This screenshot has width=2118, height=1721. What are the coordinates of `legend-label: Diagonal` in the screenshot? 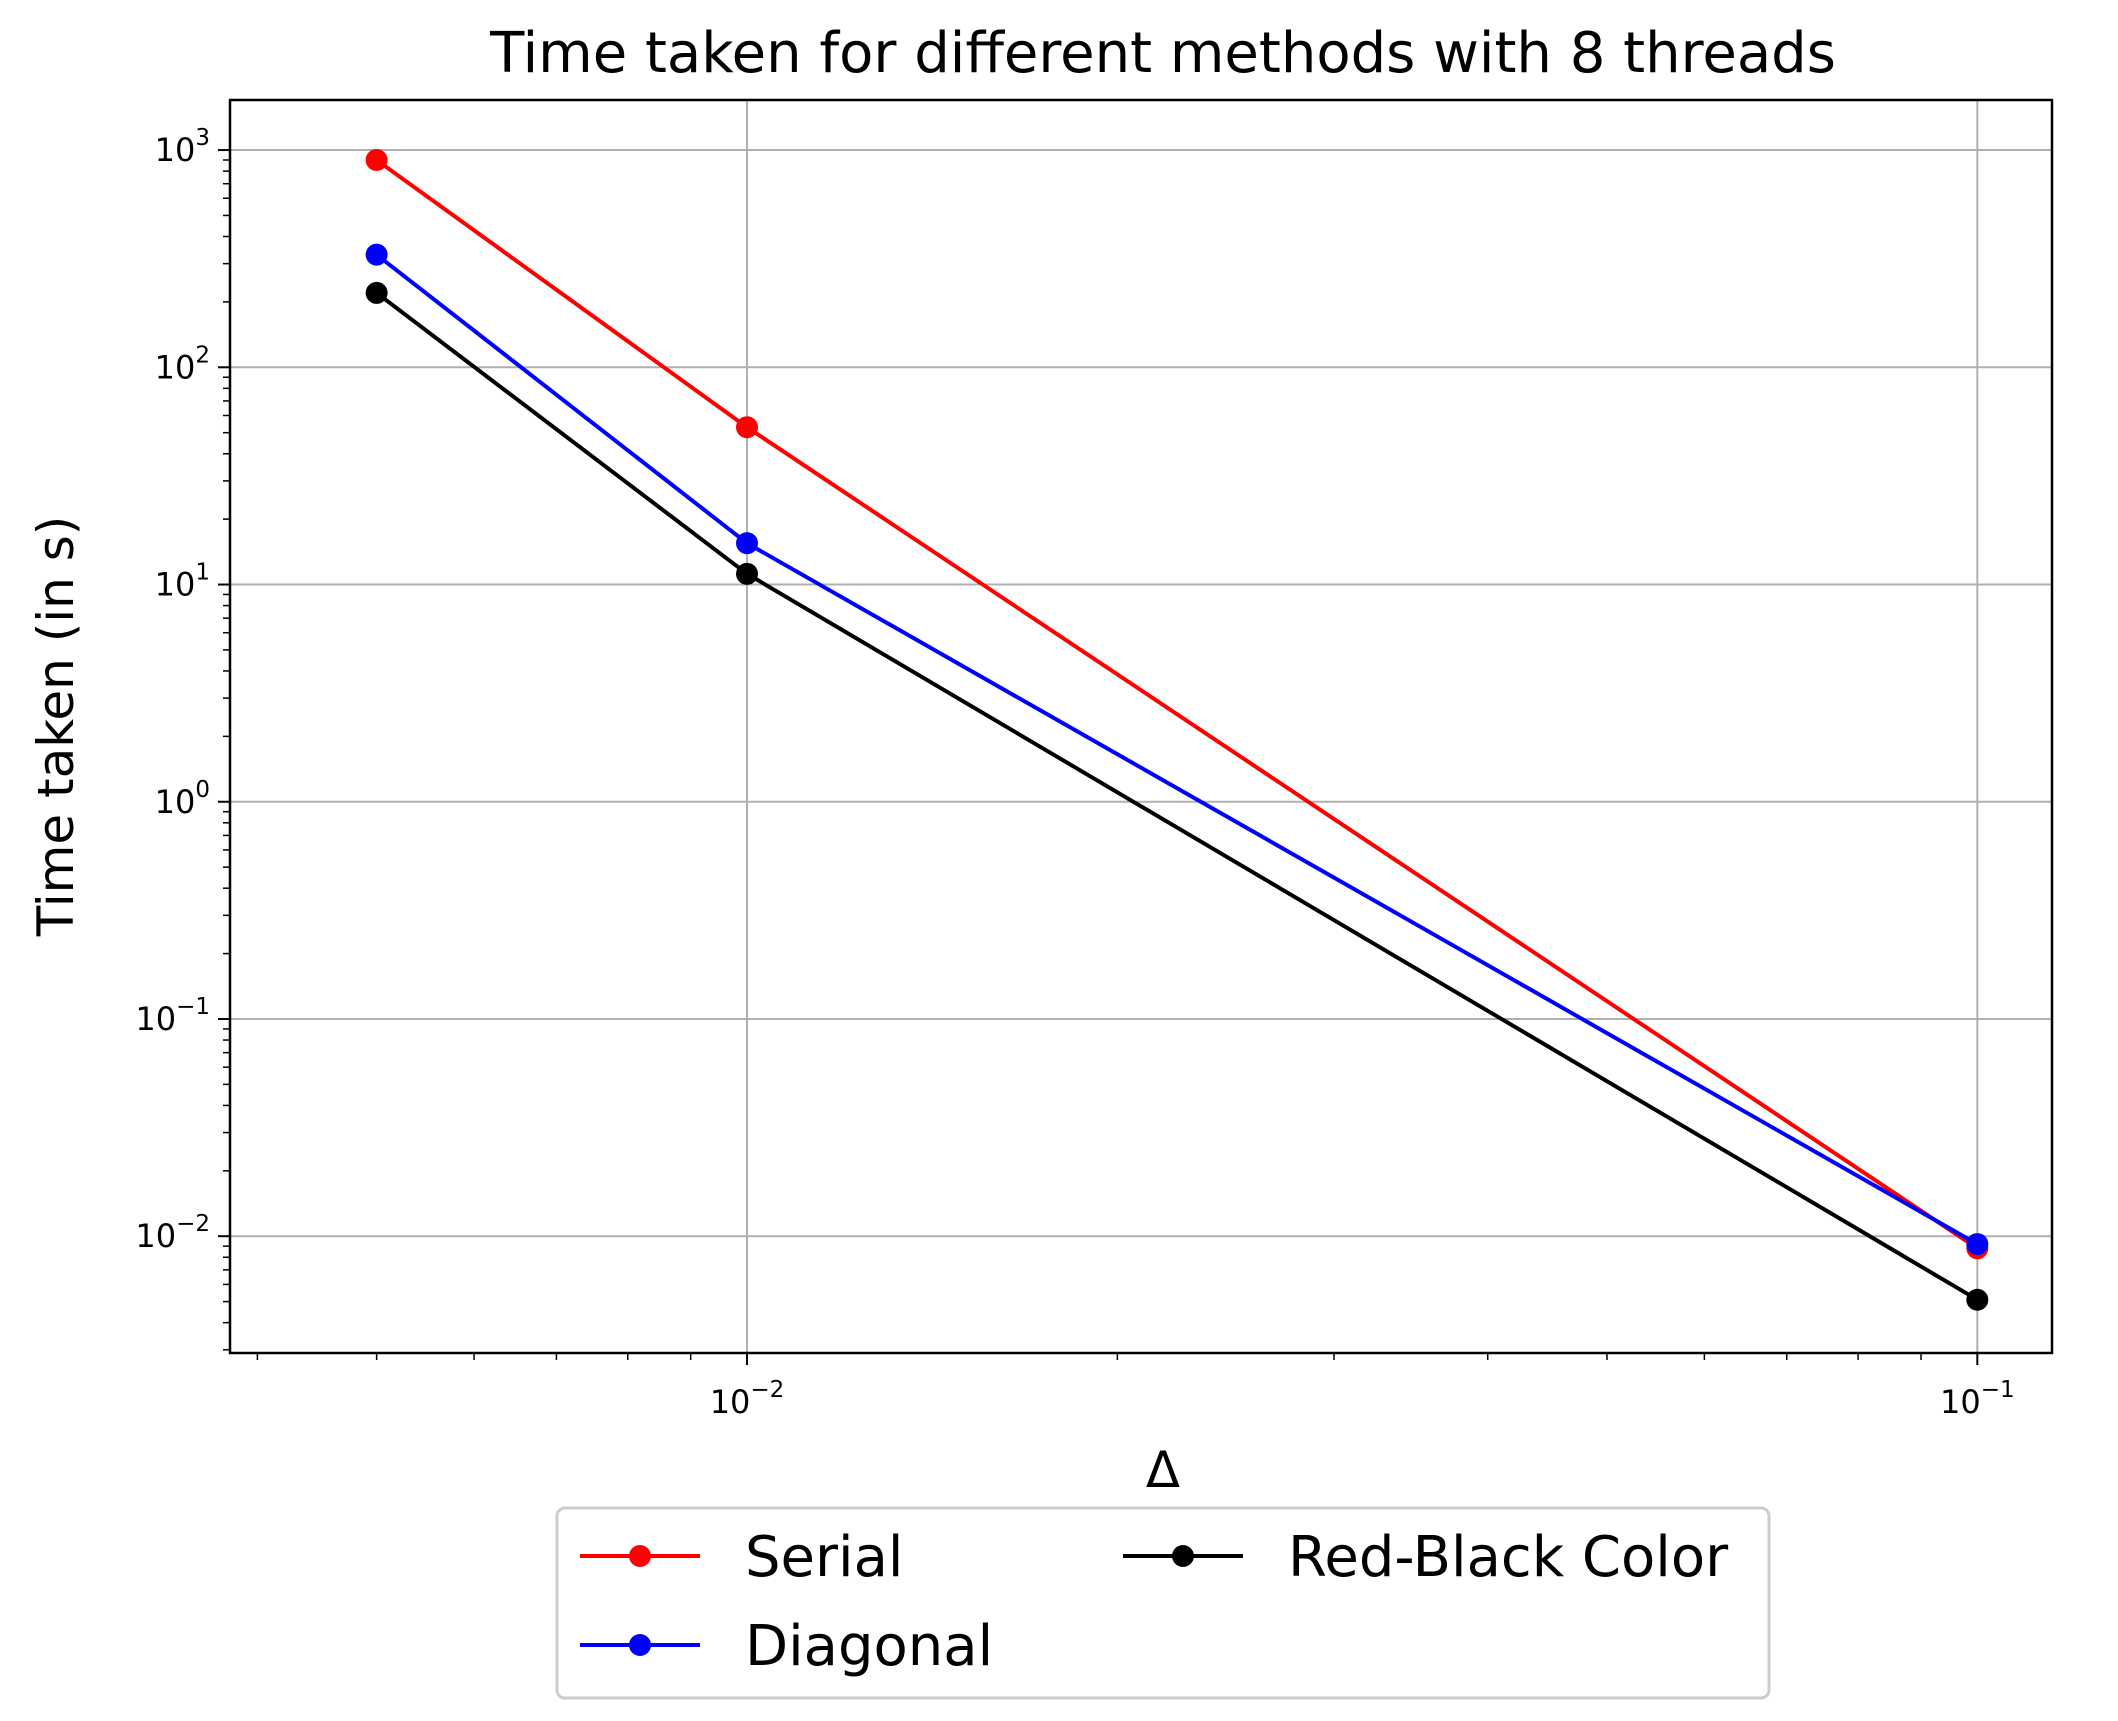 It's located at (869, 1646).